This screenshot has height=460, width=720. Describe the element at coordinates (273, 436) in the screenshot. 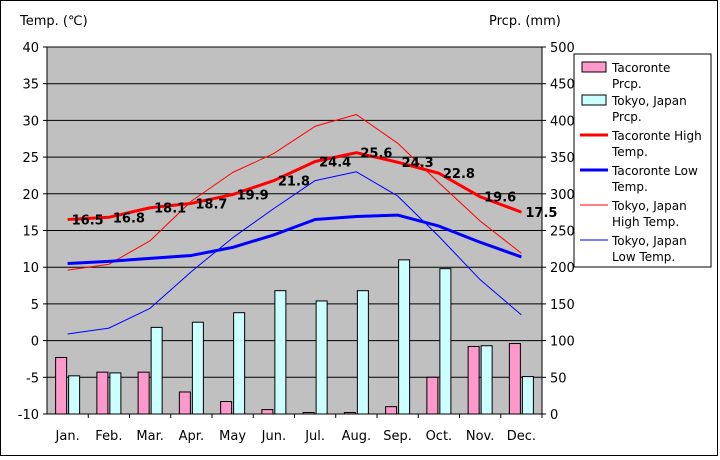

I see `x-tick-label-5: Jun.` at that location.